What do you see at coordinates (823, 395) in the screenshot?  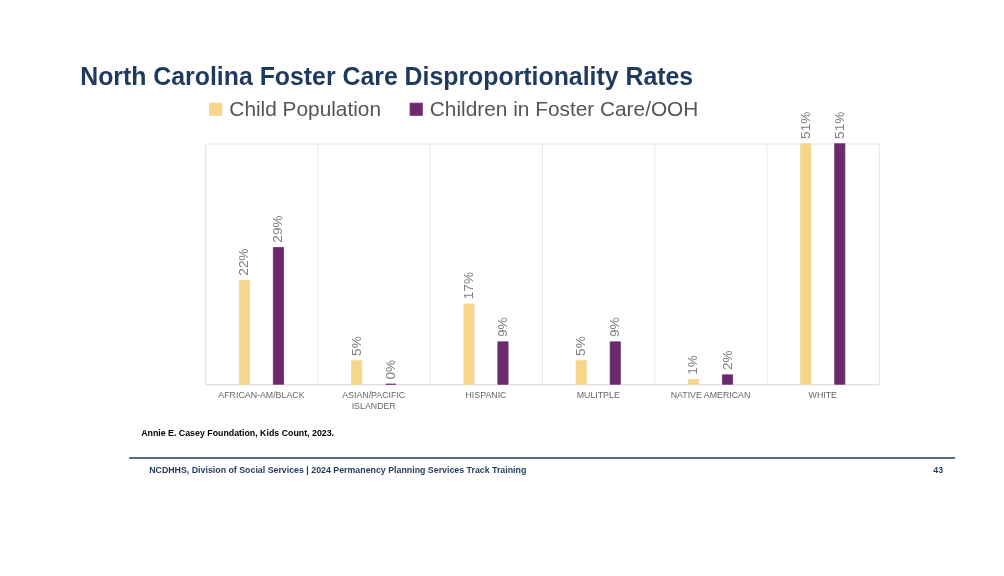 I see `x-tick-label: WHITE` at bounding box center [823, 395].